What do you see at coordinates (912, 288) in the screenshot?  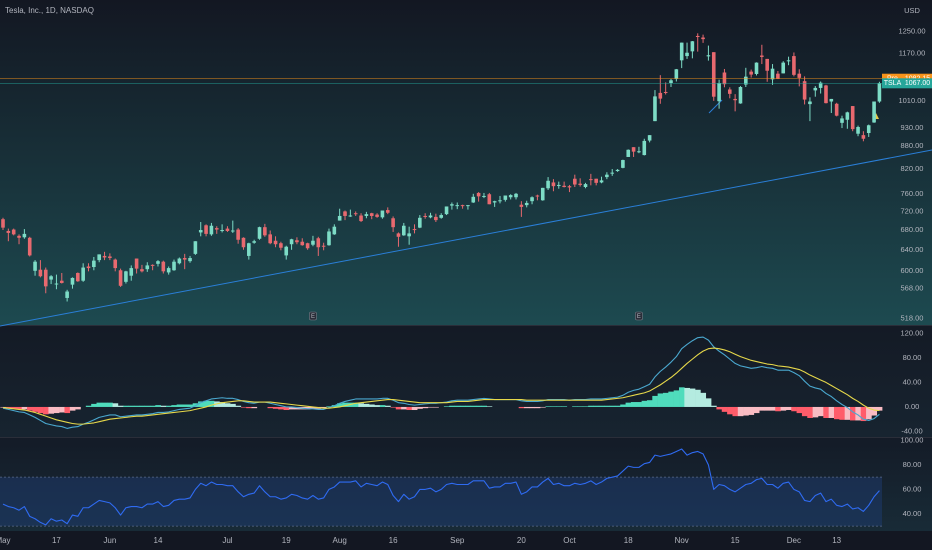 I see `y-tick-label: 568.00` at bounding box center [912, 288].